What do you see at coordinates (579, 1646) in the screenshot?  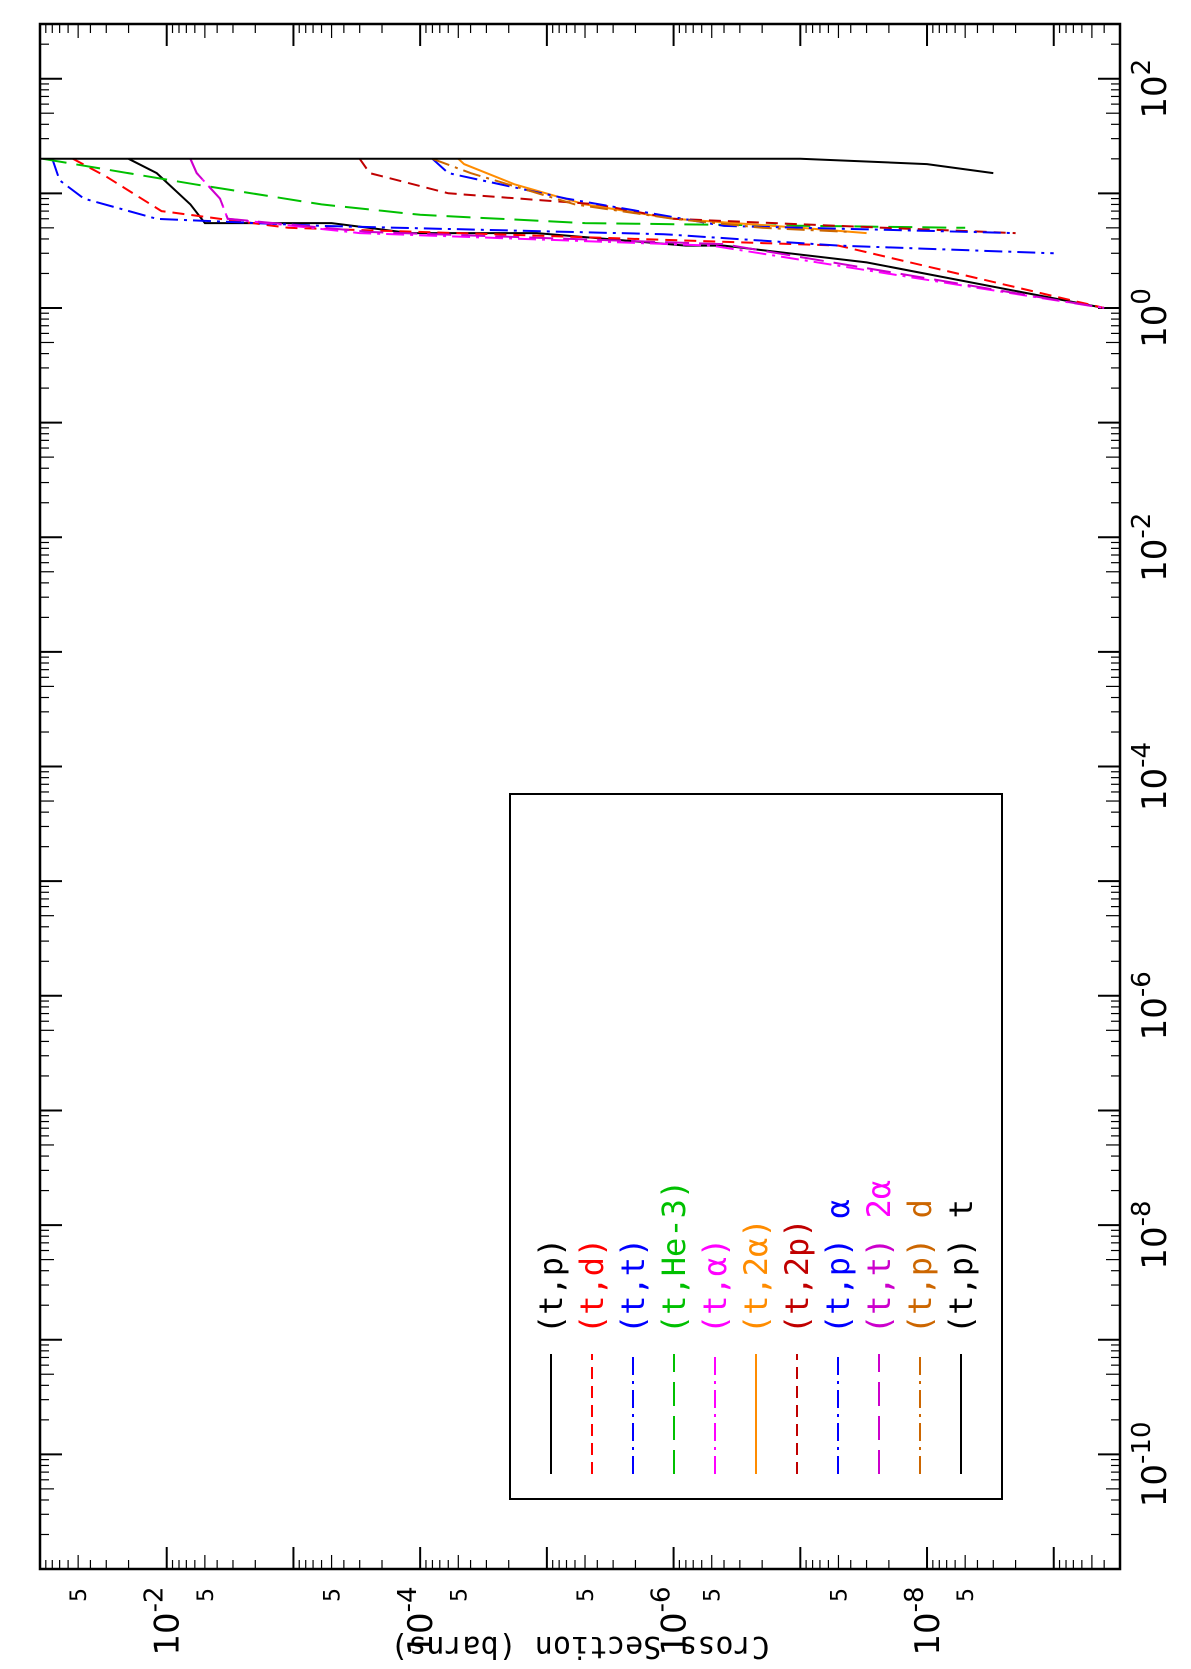 I see `y-axis-label: Cross Section (barns)` at bounding box center [579, 1646].